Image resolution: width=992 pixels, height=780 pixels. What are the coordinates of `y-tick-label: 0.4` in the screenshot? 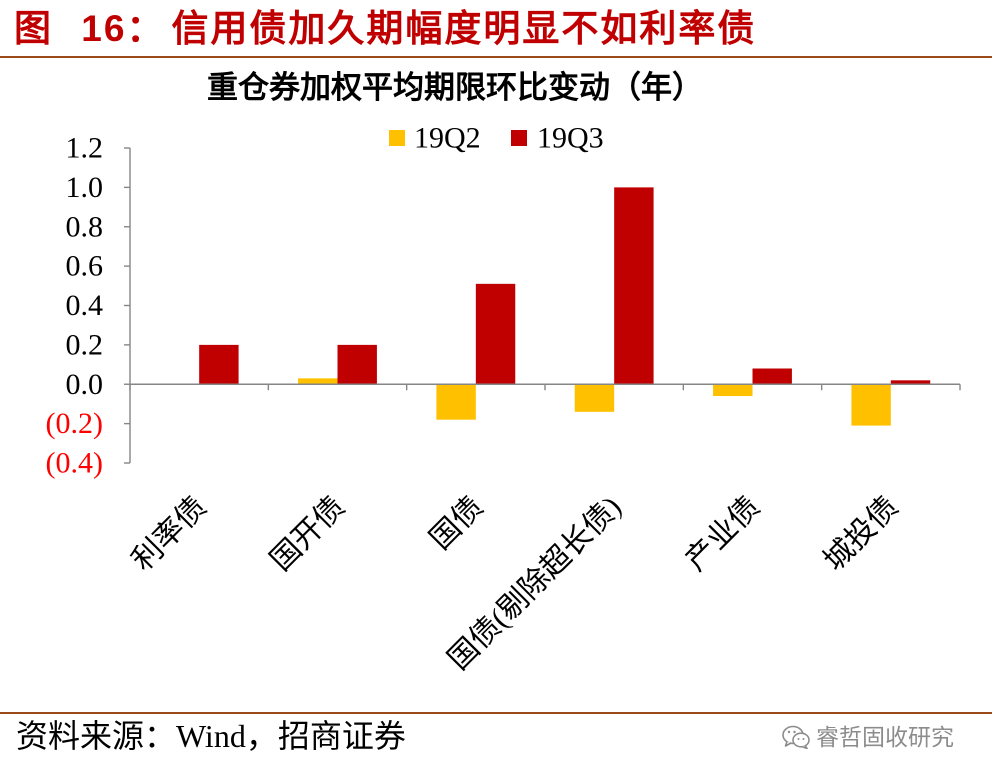 It's located at (85, 305).